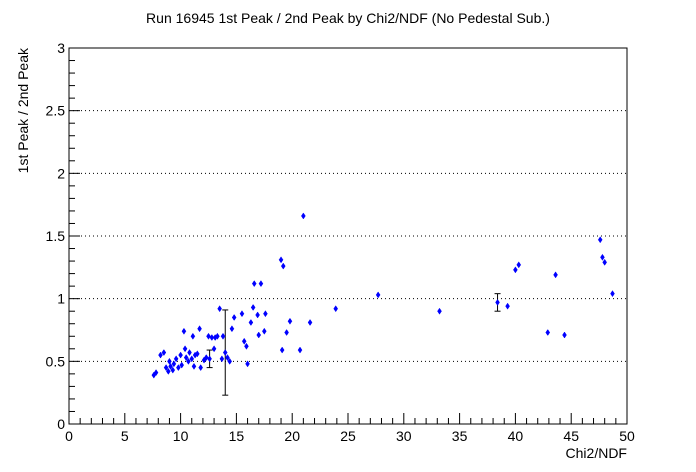 Image resolution: width=696 pixels, height=472 pixels. I want to click on y-tick-label-1: 0.5, so click(56, 361).